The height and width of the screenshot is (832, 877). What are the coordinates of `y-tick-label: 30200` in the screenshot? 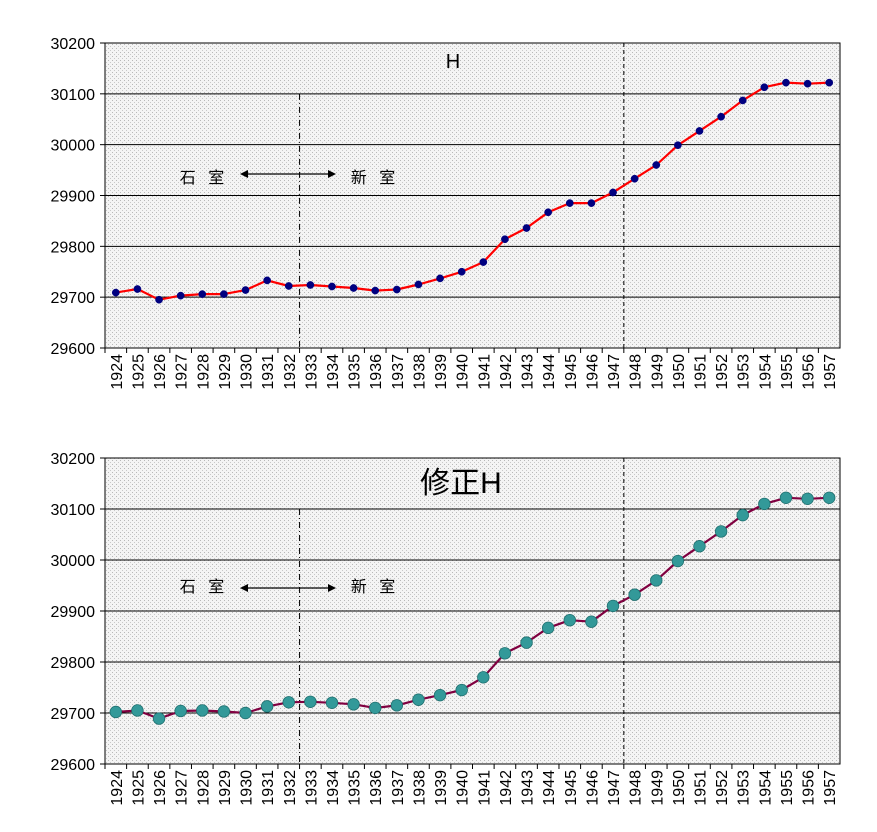 It's located at (73, 44).